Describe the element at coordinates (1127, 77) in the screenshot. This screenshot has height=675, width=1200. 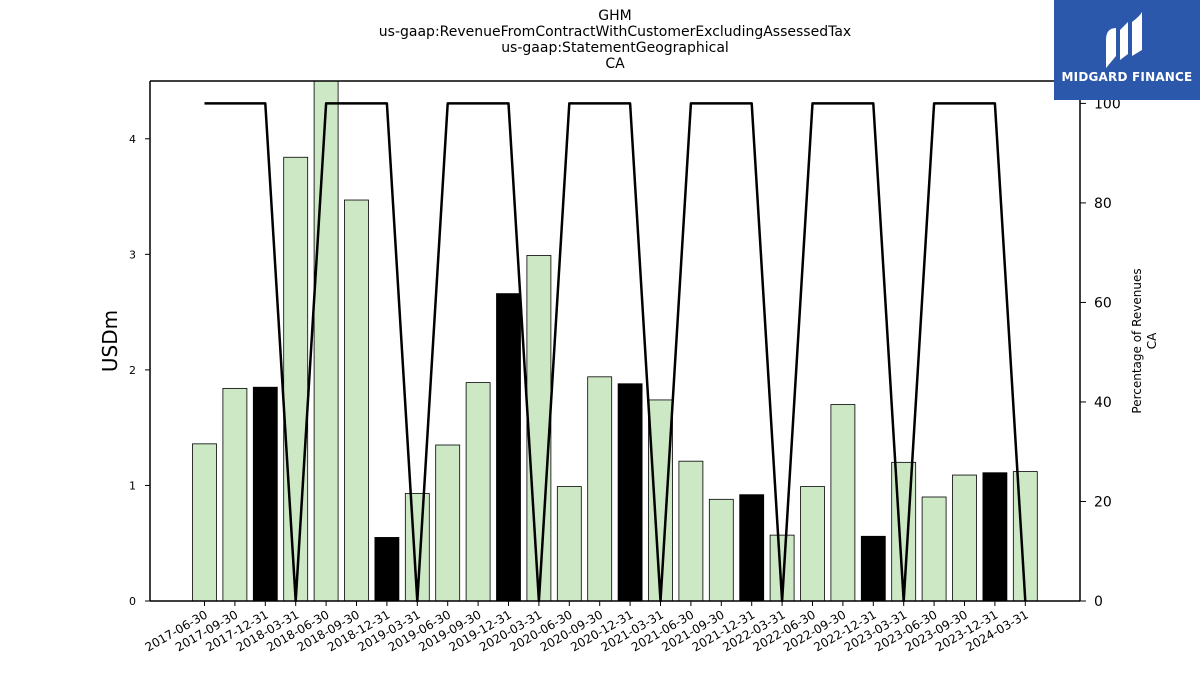
I see `logo-text: MIDGARD FINANCE` at that location.